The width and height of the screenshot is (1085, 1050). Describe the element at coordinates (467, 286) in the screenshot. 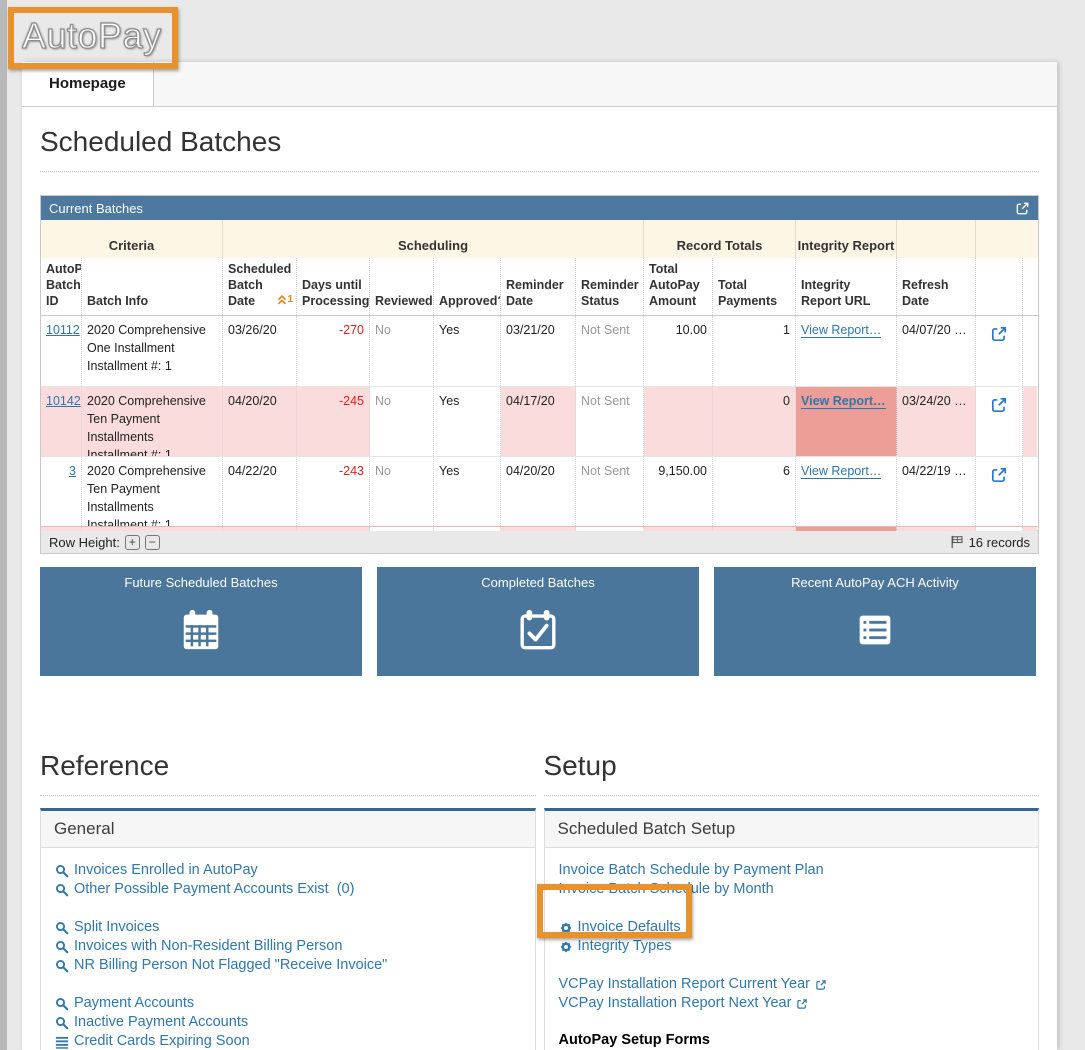

I see `col-approved: Approved?` at that location.